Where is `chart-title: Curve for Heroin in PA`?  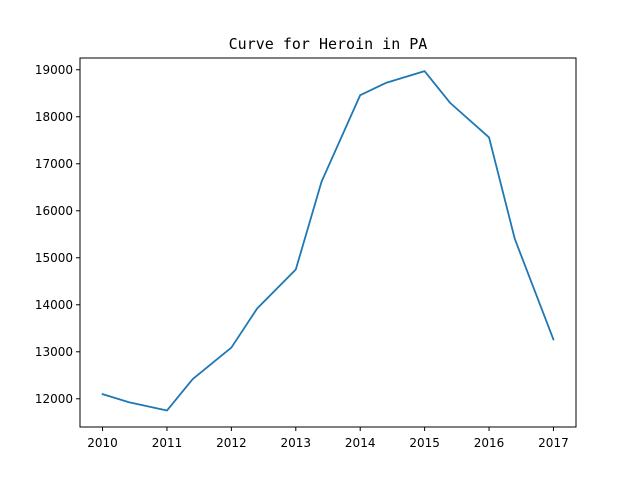
chart-title: Curve for Heroin in PA is located at coordinates (328, 44).